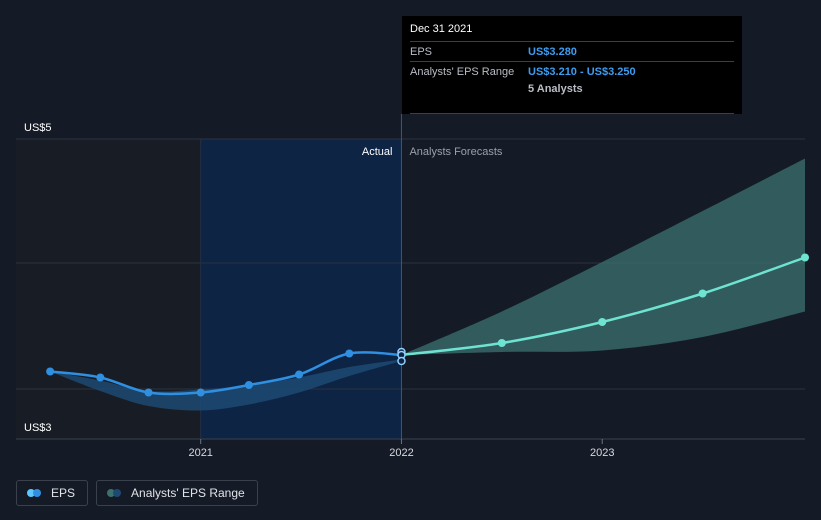  Describe the element at coordinates (555, 89) in the screenshot. I see `tooltip-analysts-count: 5 Analysts` at that location.